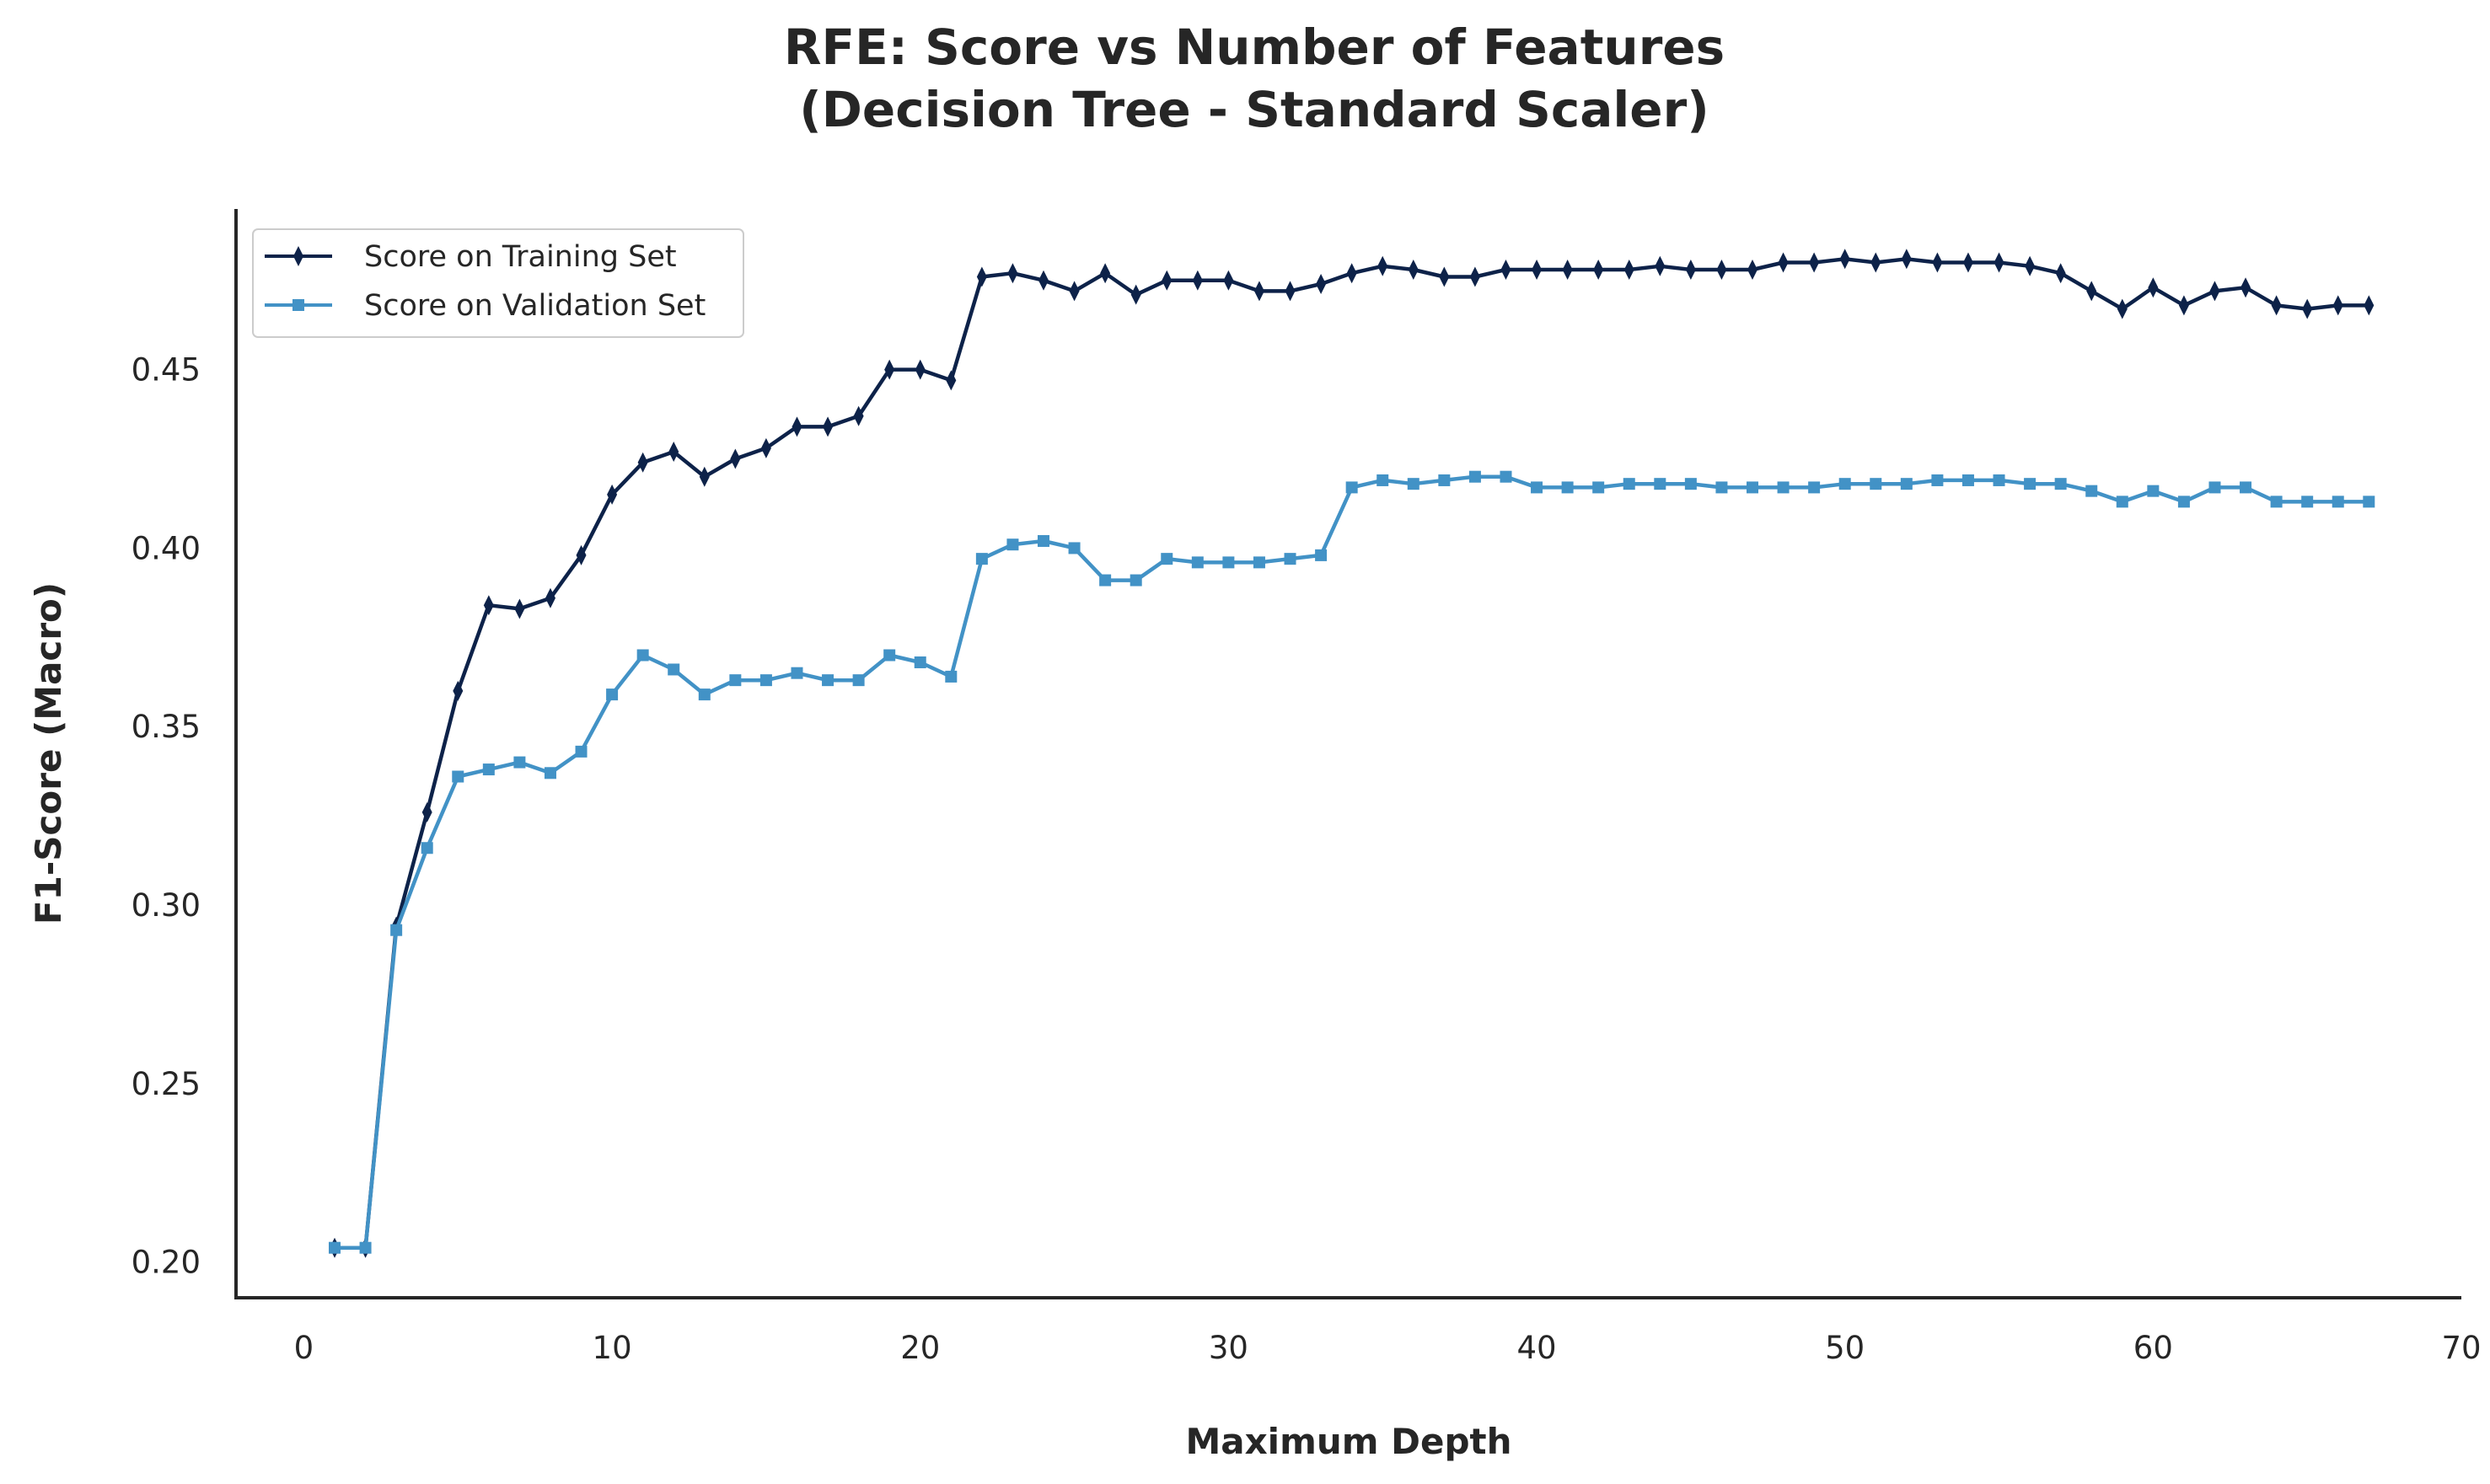 Image resolution: width=2490 pixels, height=1484 pixels. I want to click on x-tick-label: 50, so click(1845, 1348).